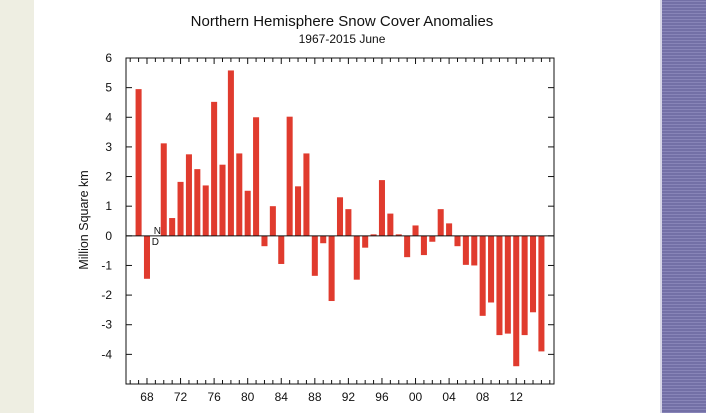 Image resolution: width=706 pixels, height=413 pixels. Describe the element at coordinates (407, 246) in the screenshot. I see `bar-1999` at that location.